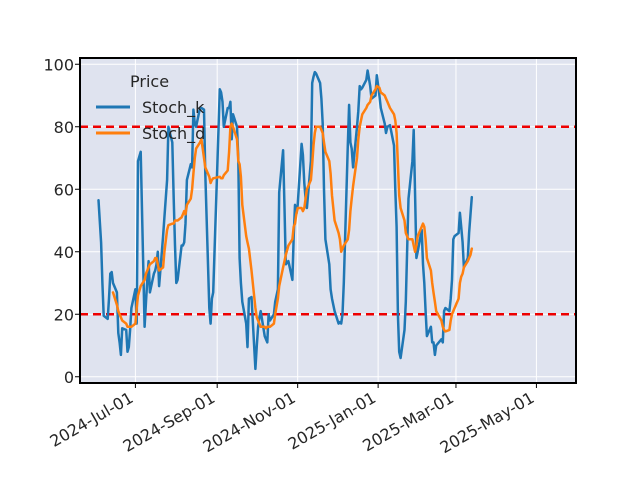 The width and height of the screenshot is (640, 480). Describe the element at coordinates (64, 314) in the screenshot. I see `y-tick-label: 20` at that location.